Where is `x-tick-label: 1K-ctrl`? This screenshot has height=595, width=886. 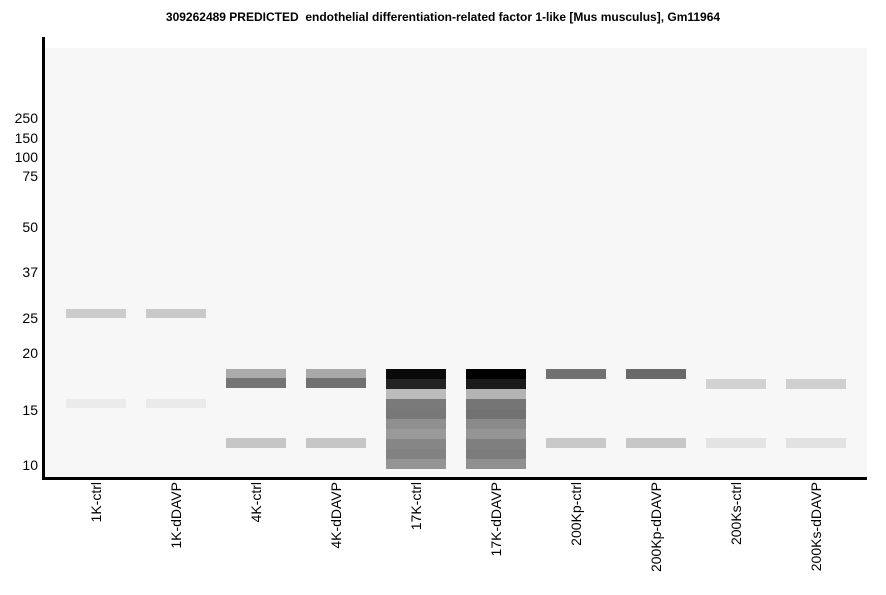 x-tick-label: 1K-ctrl is located at coordinates (96, 504).